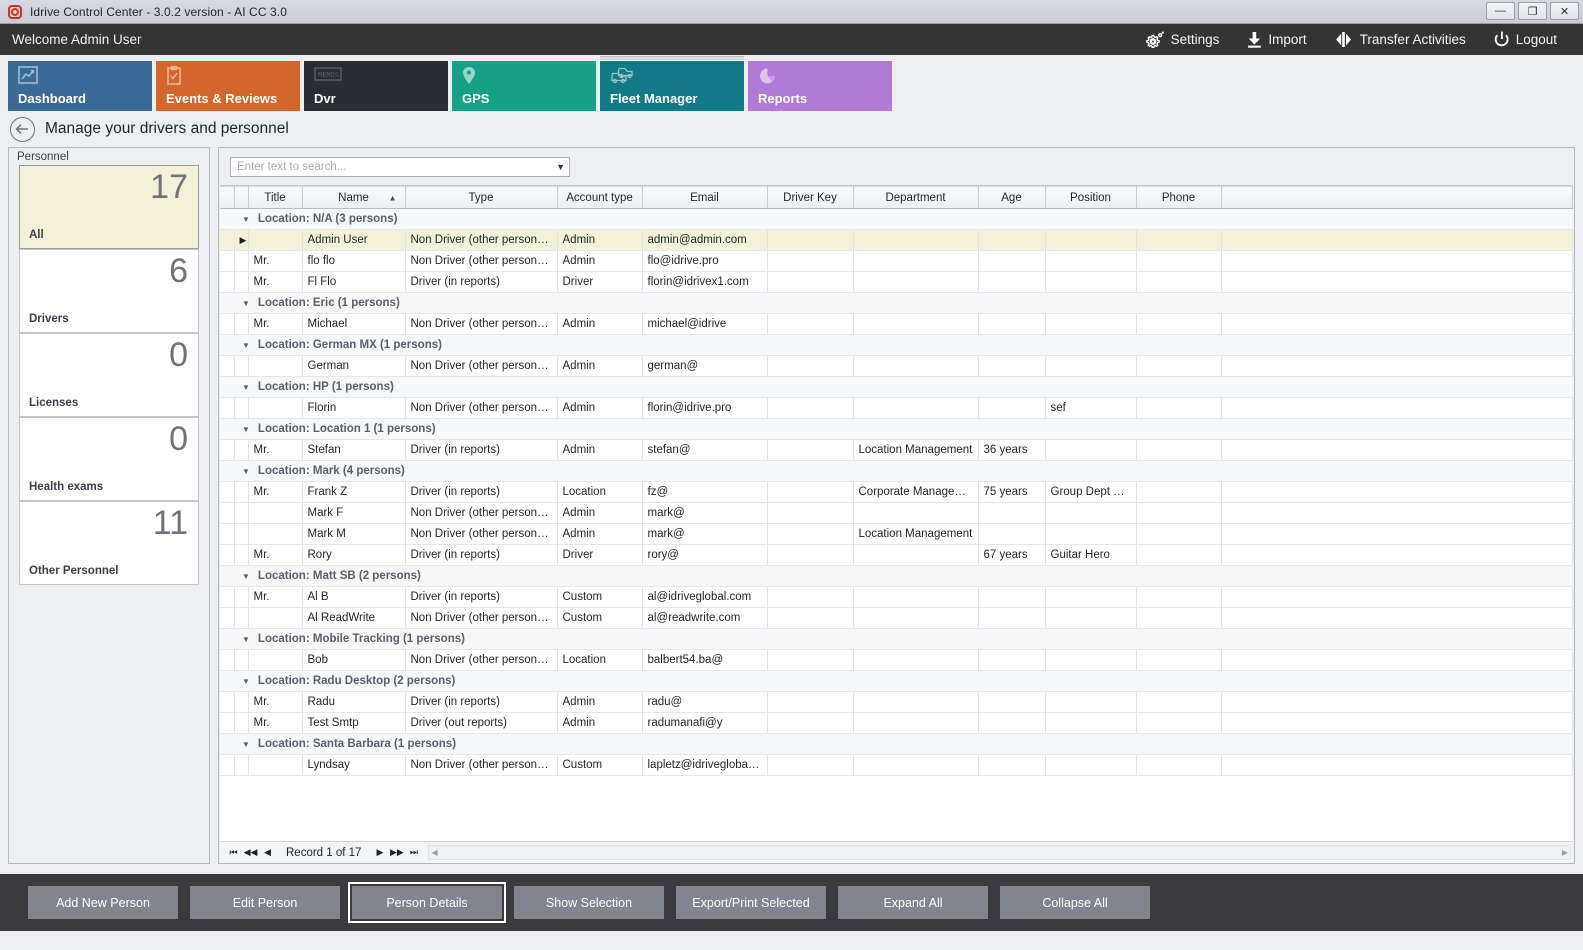  Describe the element at coordinates (896, 387) in the screenshot. I see `group-header-row: ▼ Location: HP (1 persons)` at that location.